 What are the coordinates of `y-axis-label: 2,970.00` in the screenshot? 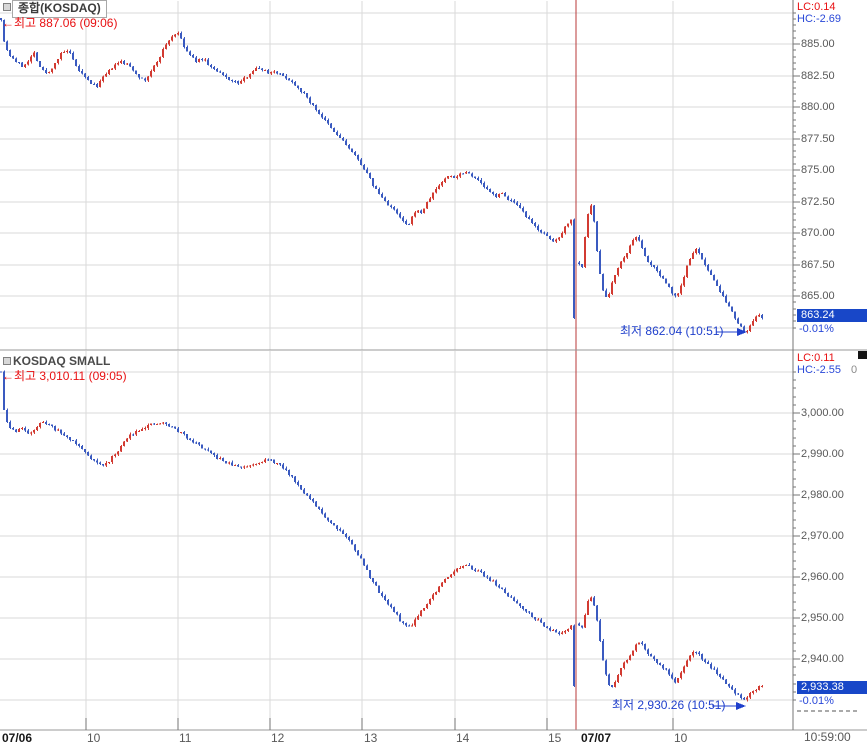 It's located at (822, 536).